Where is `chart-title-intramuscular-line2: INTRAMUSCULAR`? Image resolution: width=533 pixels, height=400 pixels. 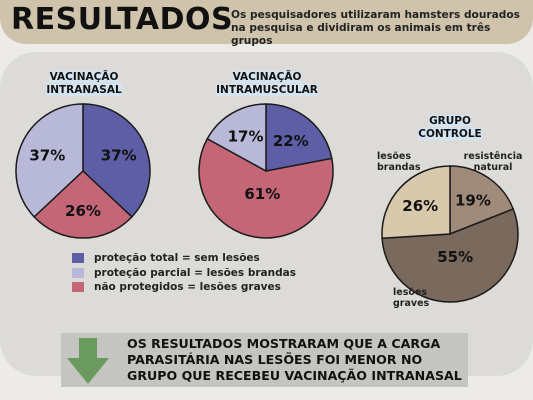
chart-title-intramuscular-line2: INTRAMUSCULAR is located at coordinates (267, 90).